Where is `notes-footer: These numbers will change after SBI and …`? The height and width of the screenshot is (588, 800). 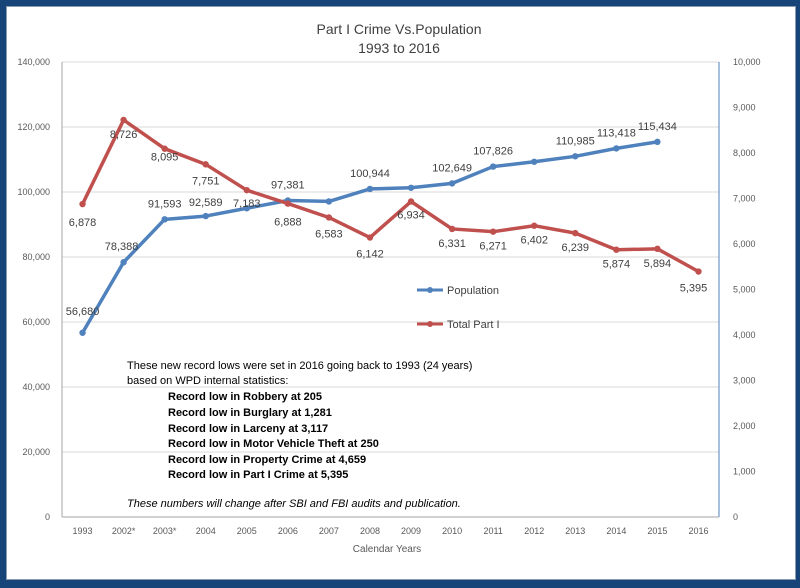 notes-footer: These numbers will change after SBI and … is located at coordinates (294, 504).